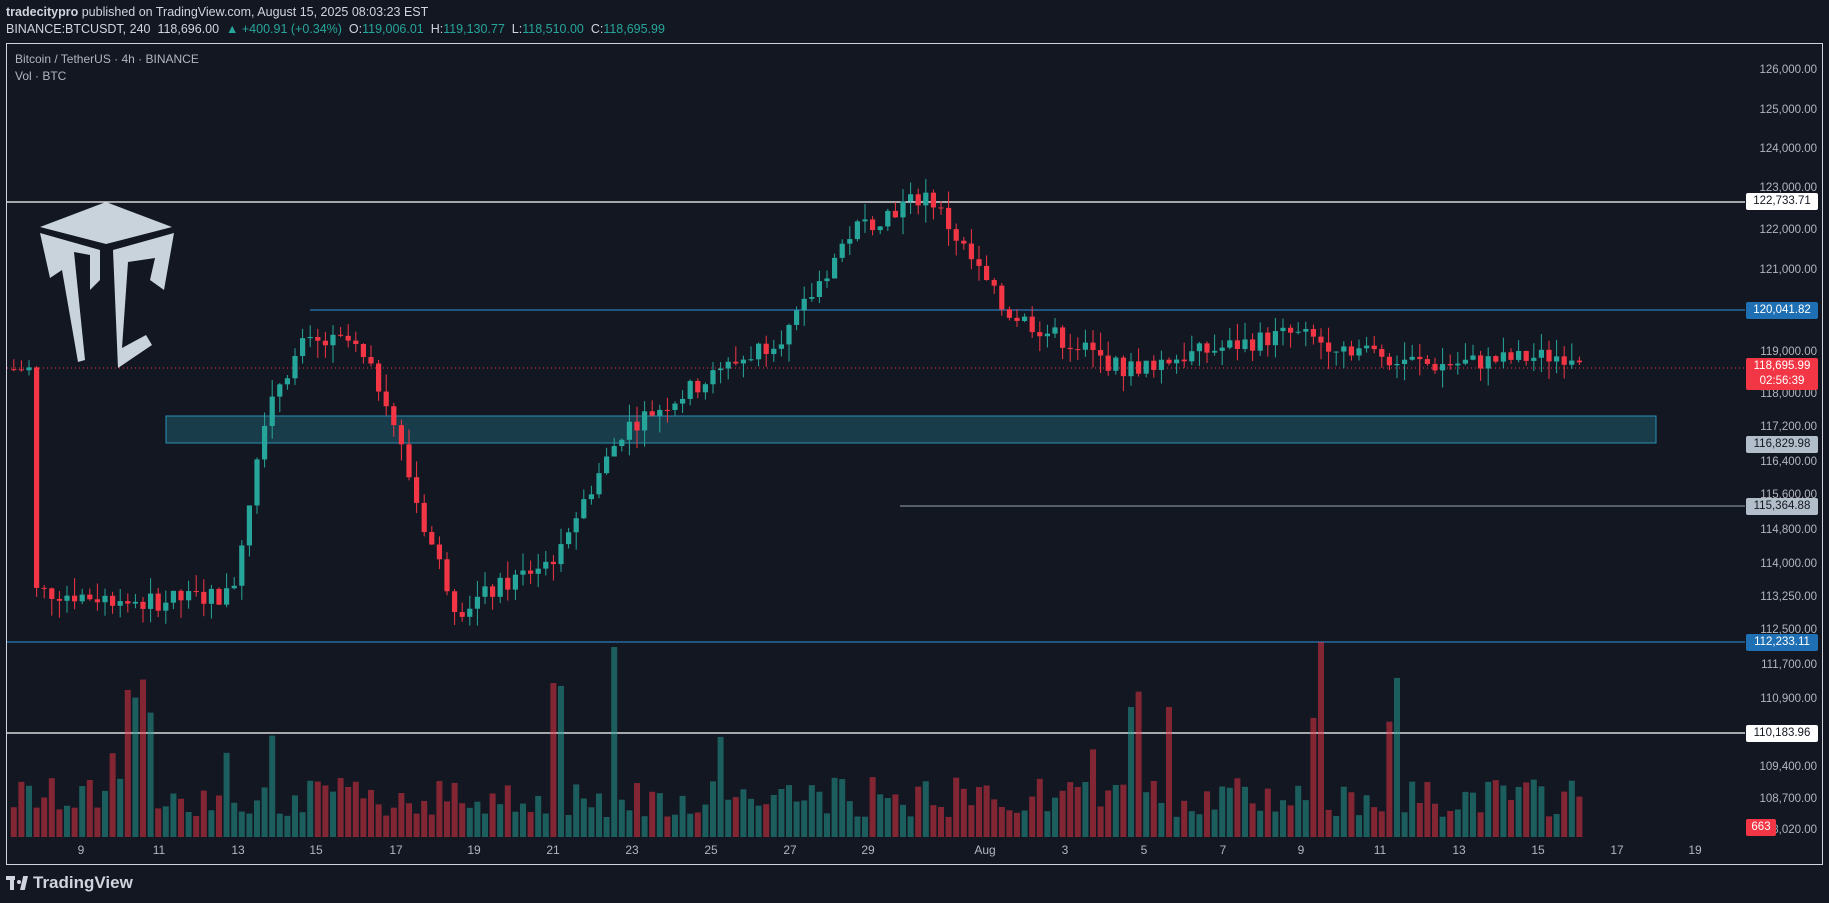 Image resolution: width=1829 pixels, height=903 pixels. I want to click on support-zone, so click(911, 429).